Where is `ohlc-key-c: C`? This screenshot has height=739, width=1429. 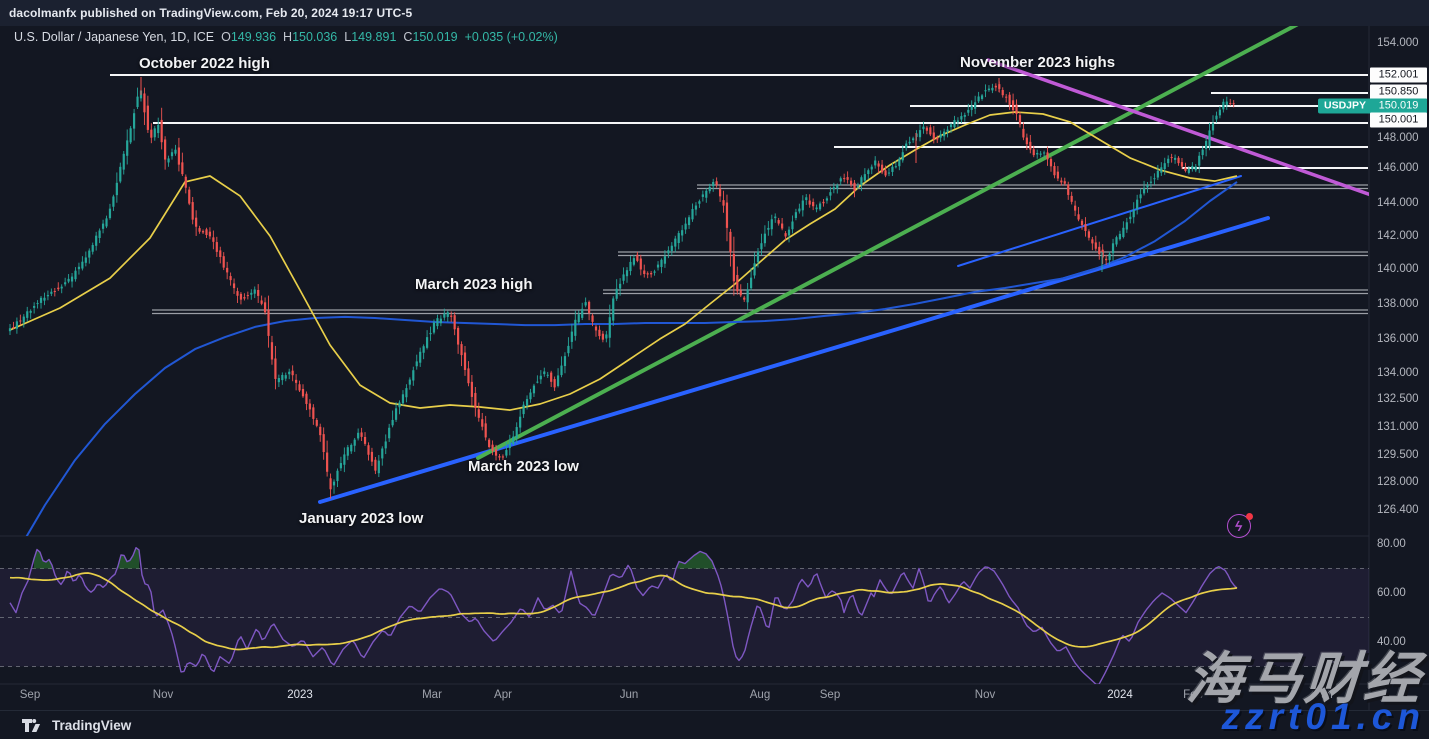
ohlc-key-c: C is located at coordinates (408, 37).